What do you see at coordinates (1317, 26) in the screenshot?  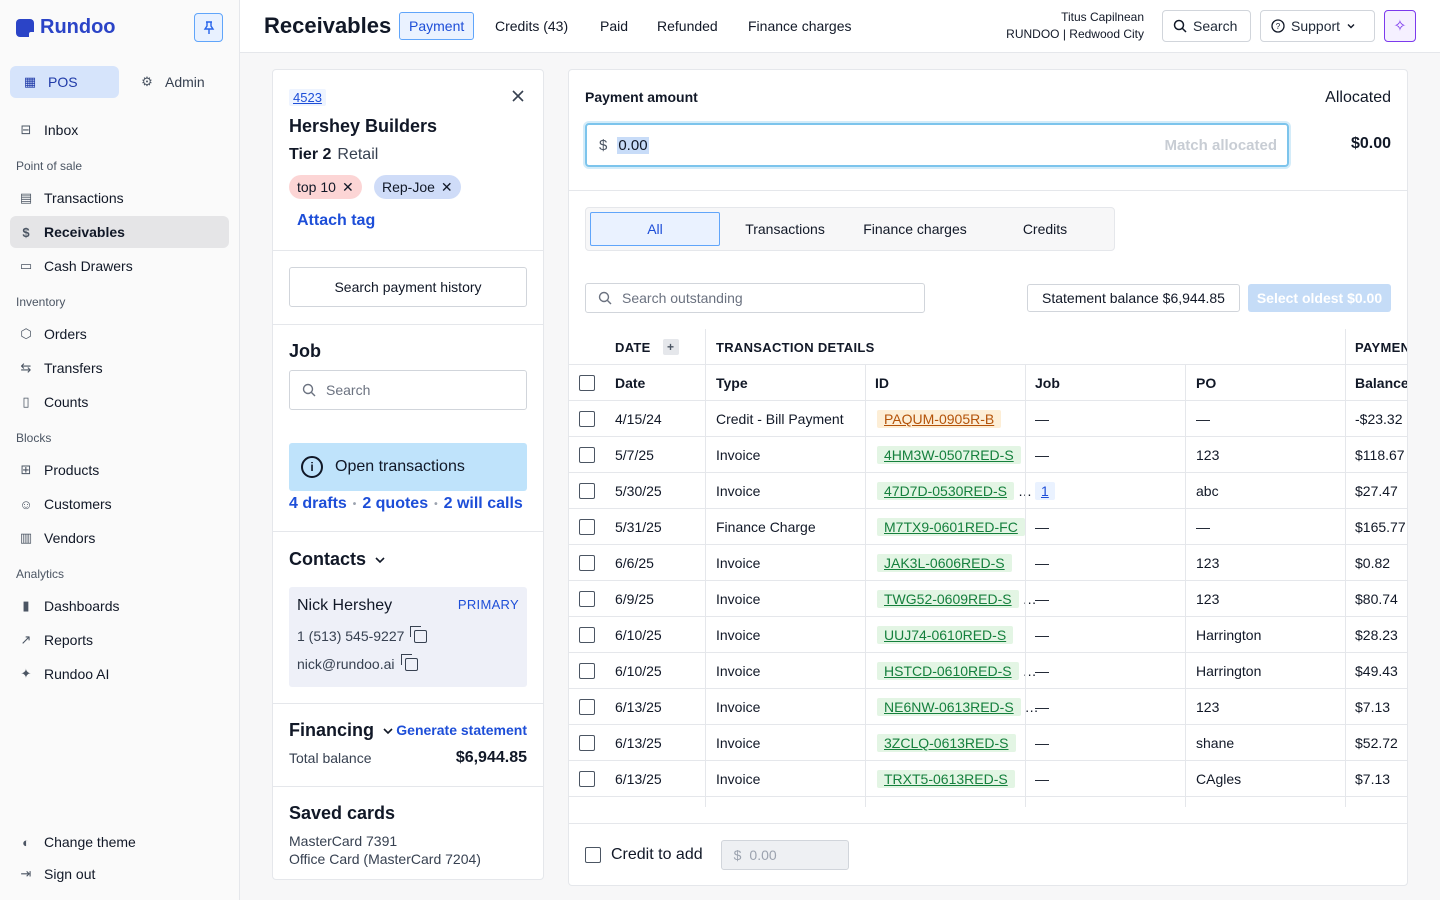 I see `support-dropdown: ? Support` at bounding box center [1317, 26].